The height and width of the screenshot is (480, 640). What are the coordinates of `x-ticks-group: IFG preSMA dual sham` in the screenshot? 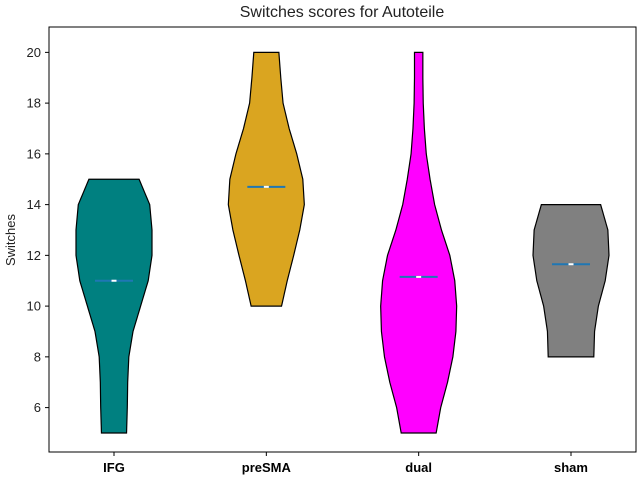 It's located at (345, 463).